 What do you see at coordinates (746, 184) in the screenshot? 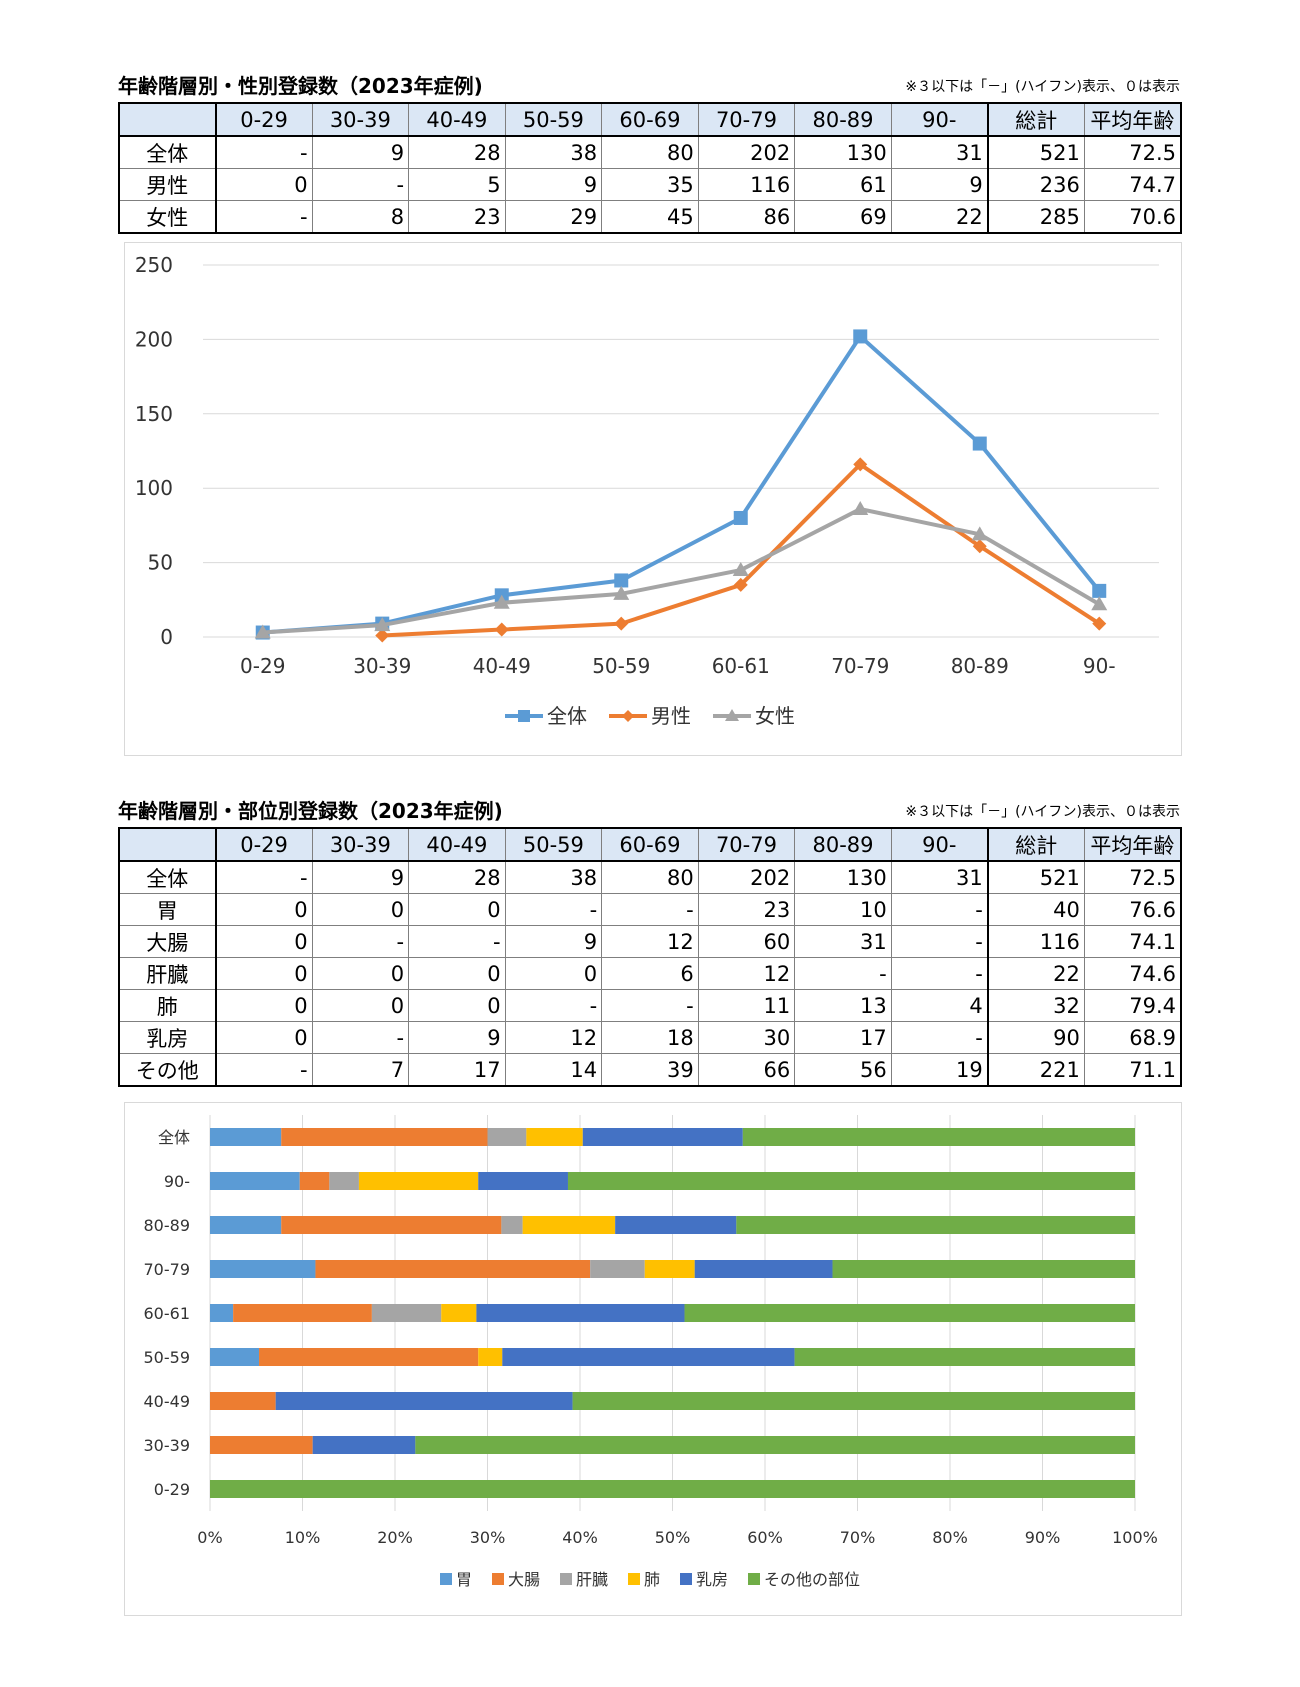
I see `table-cell: 116` at bounding box center [746, 184].